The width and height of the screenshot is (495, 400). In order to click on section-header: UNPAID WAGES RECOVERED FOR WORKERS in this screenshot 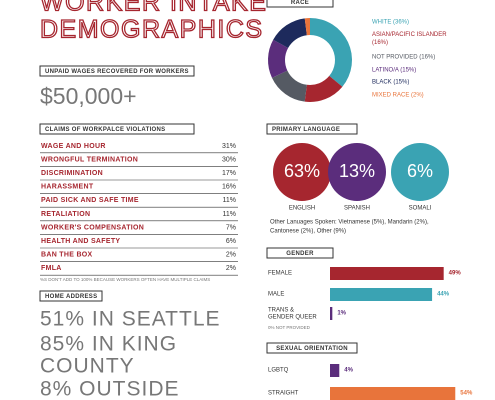, I will do `click(117, 72)`.